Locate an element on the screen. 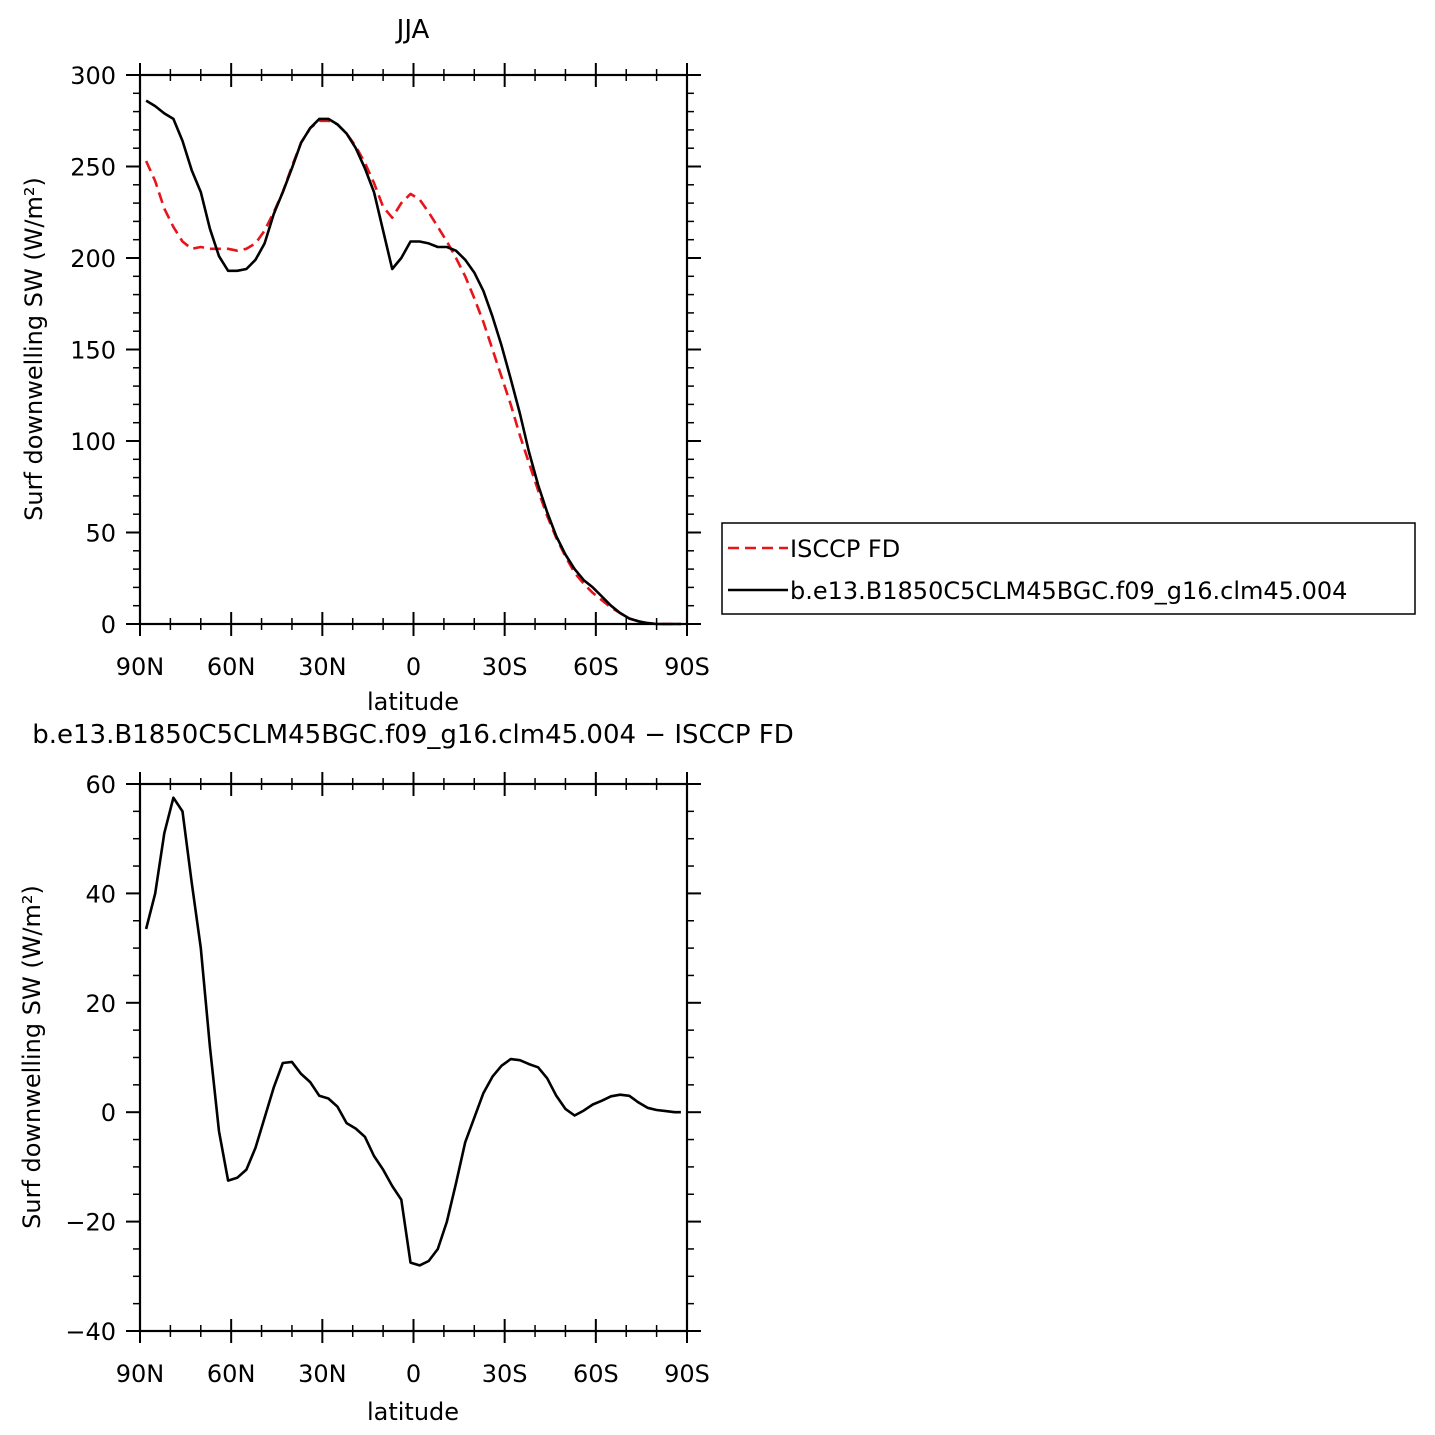  bottom-x-tick-label: 30N is located at coordinates (322, 1374).